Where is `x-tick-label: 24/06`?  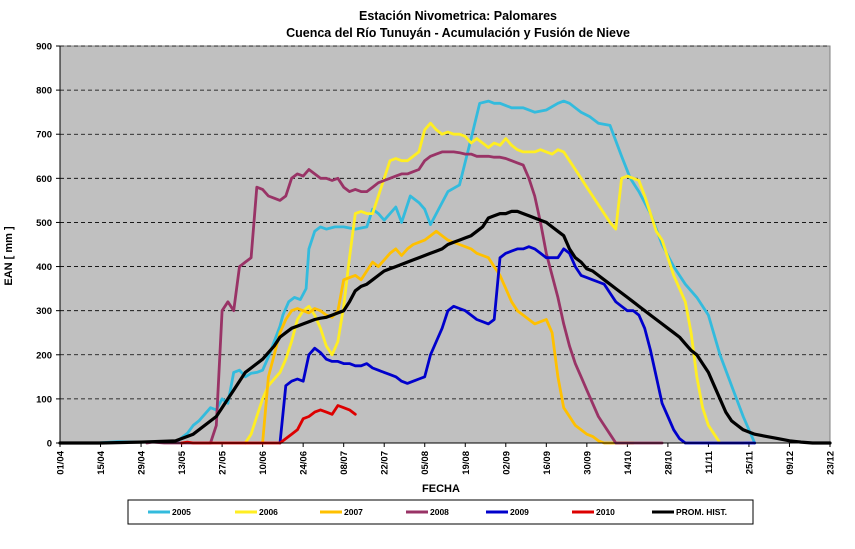
x-tick-label: 24/06 is located at coordinates (304, 463).